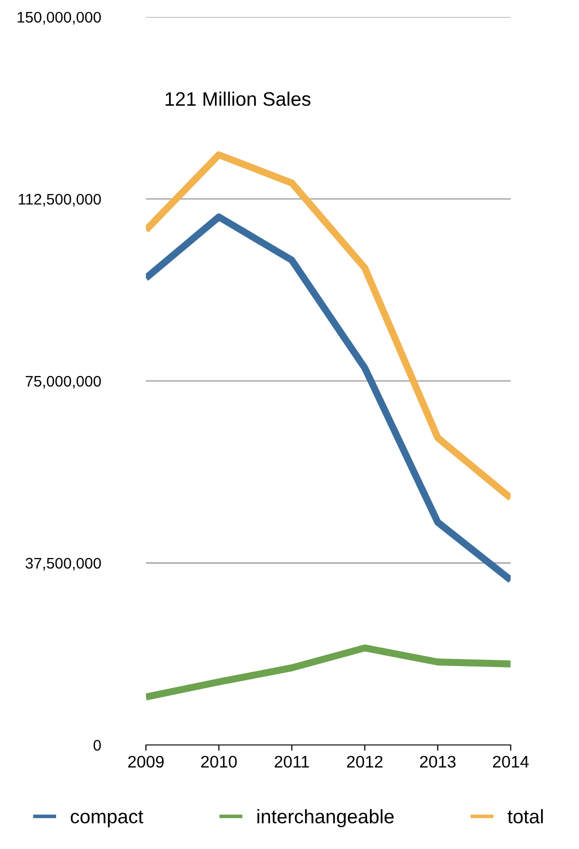 The height and width of the screenshot is (849, 579). Describe the element at coordinates (59, 18) in the screenshot. I see `y-tick-label: 150,000,000` at that location.